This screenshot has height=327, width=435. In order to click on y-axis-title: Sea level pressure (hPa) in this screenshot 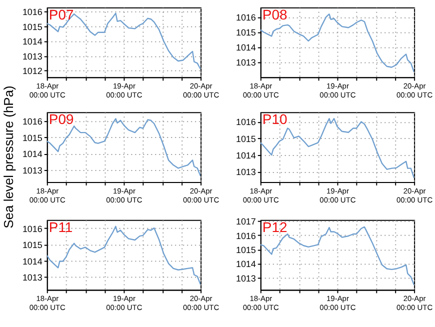, I will do `click(8, 157)`.